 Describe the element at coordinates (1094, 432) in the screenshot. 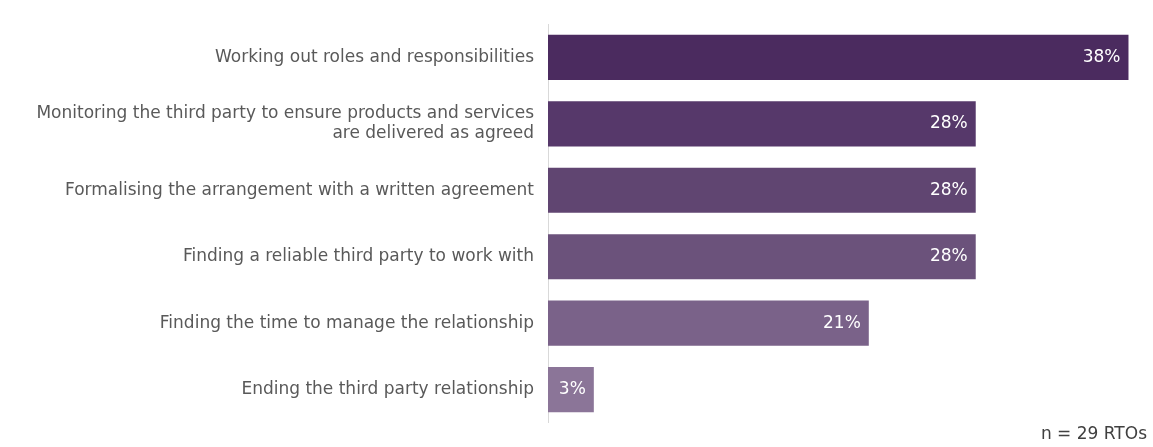

I see `annotation: n = 29 RTOs` at that location.